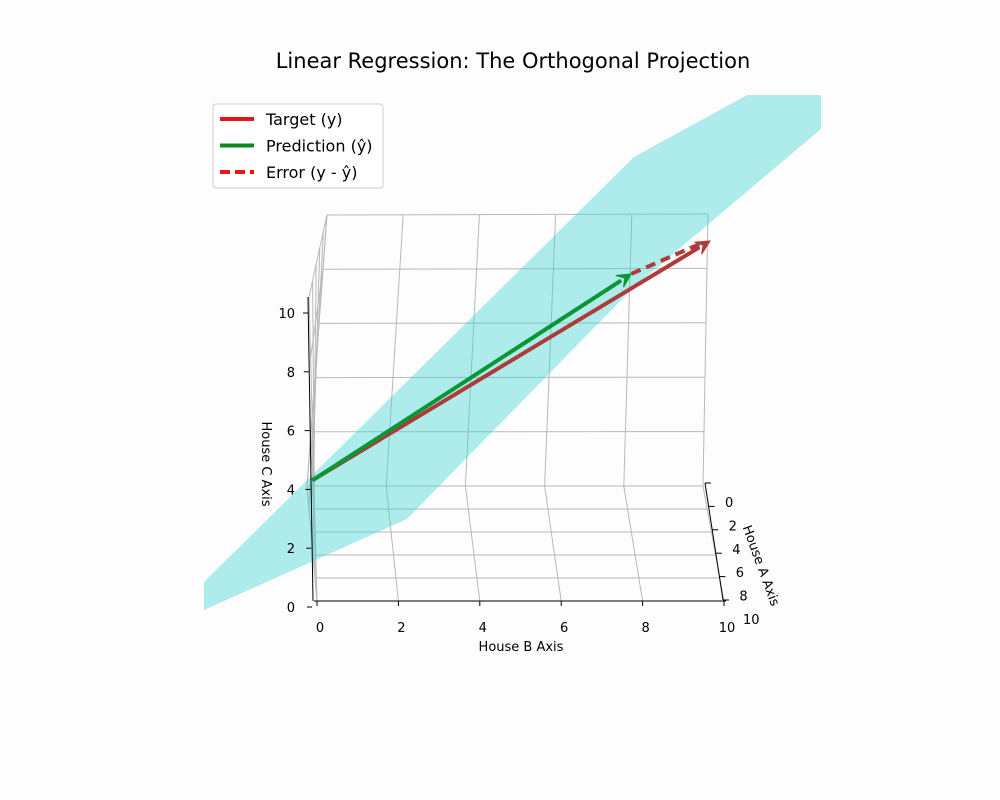 The height and width of the screenshot is (800, 1000). I want to click on z-tick-label: 10, so click(286, 314).